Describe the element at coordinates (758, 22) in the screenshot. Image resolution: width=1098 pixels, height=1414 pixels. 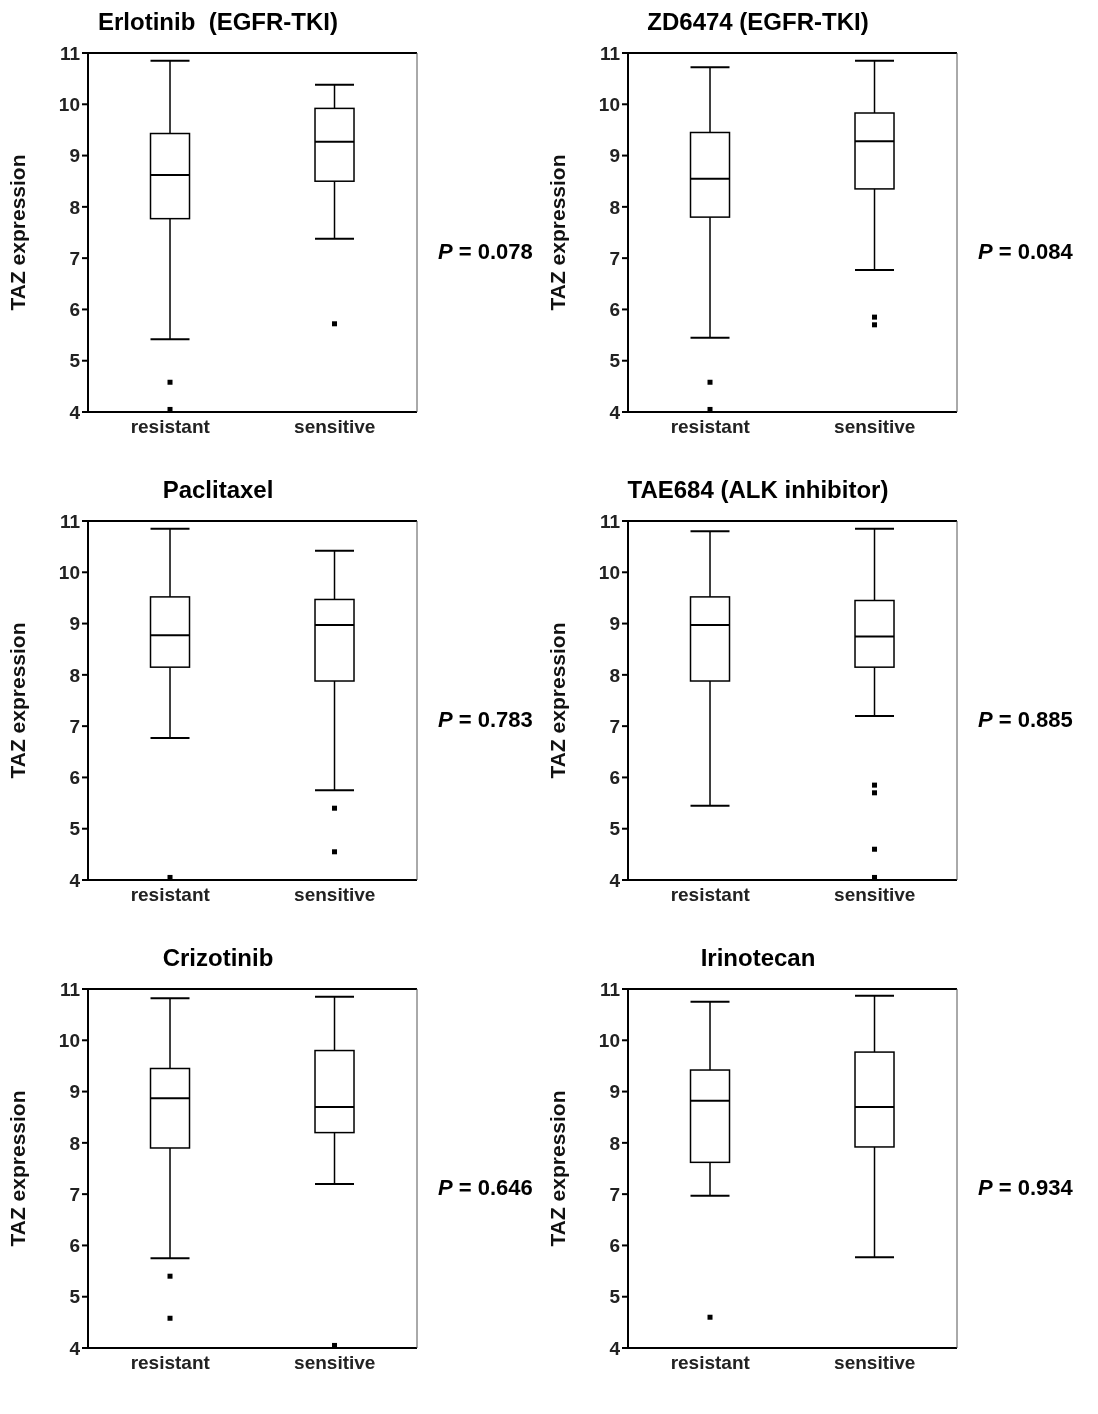
I see `chart-title: ZD6474 (EGFR-TKI)` at that location.